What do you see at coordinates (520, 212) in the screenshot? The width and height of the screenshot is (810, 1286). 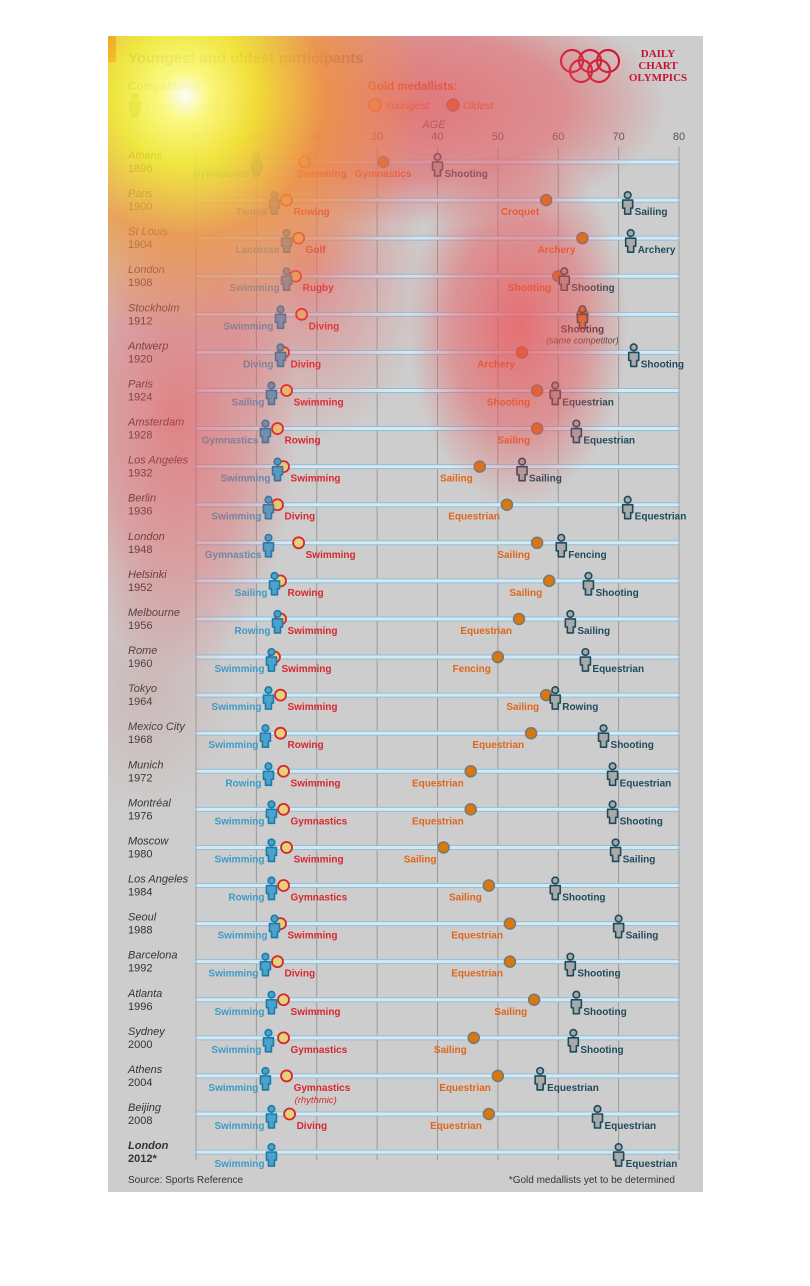 I see `gold-oldest-sport: Croquet` at bounding box center [520, 212].